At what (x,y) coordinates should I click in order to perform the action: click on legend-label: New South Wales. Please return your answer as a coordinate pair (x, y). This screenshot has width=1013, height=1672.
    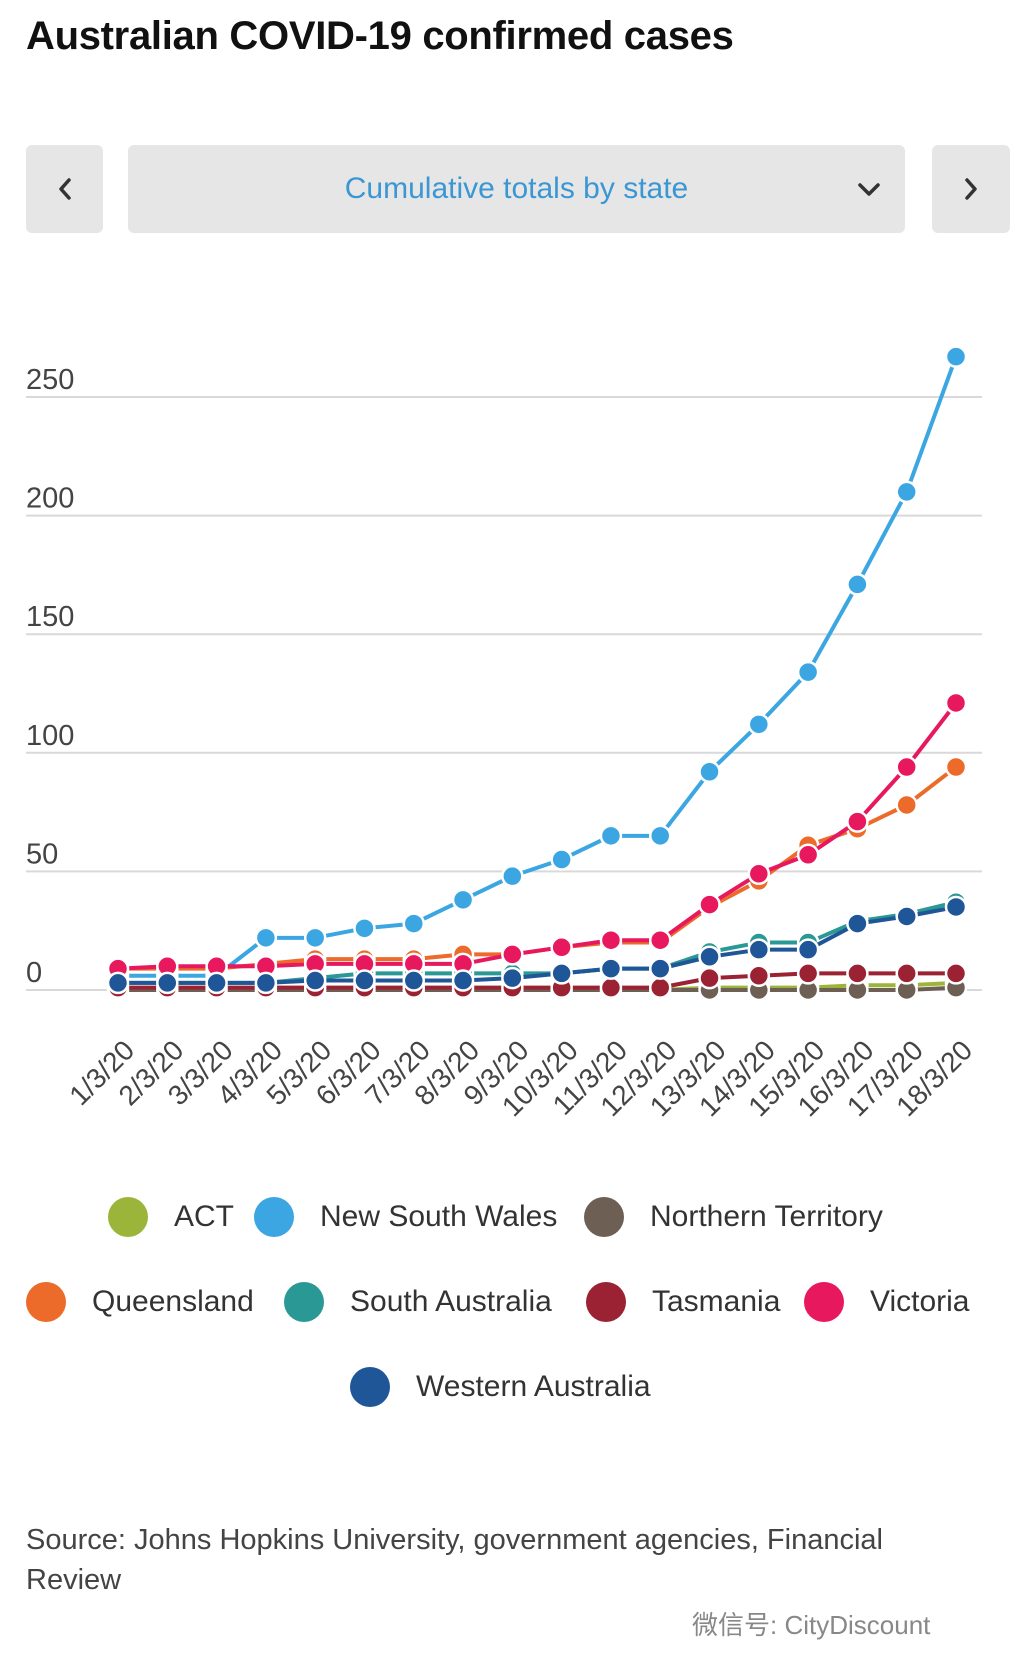
    Looking at the image, I should click on (439, 1216).